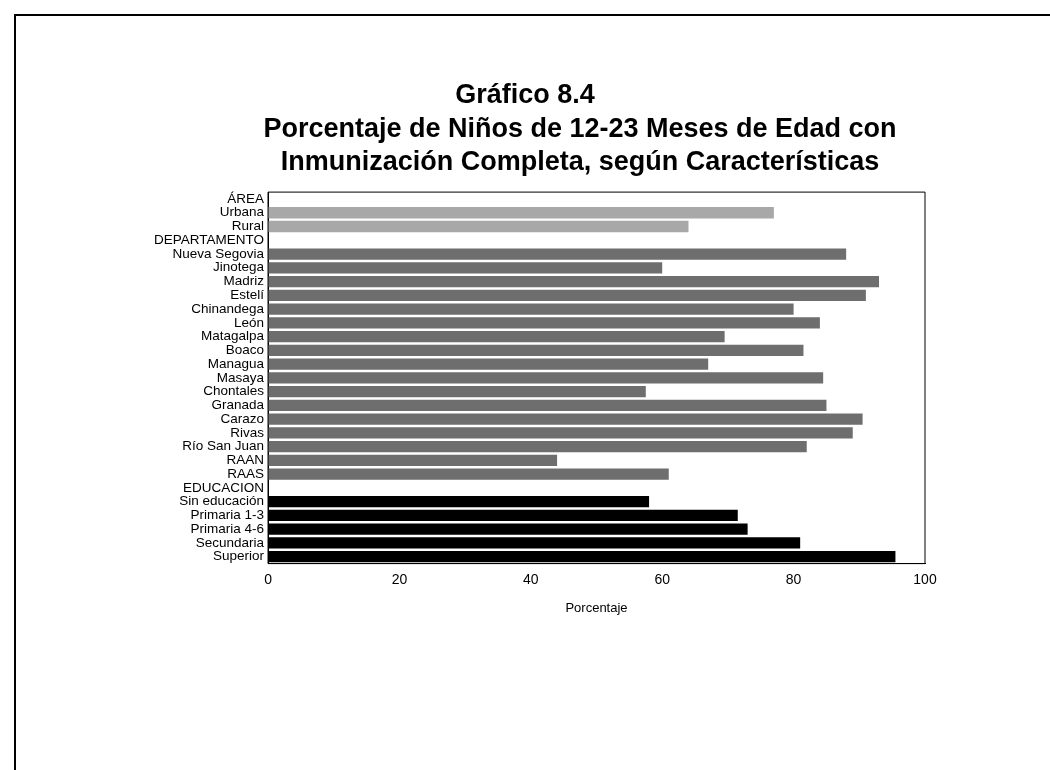  Describe the element at coordinates (227, 528) in the screenshot. I see `y-tick-label: Primaria 4-6` at that location.